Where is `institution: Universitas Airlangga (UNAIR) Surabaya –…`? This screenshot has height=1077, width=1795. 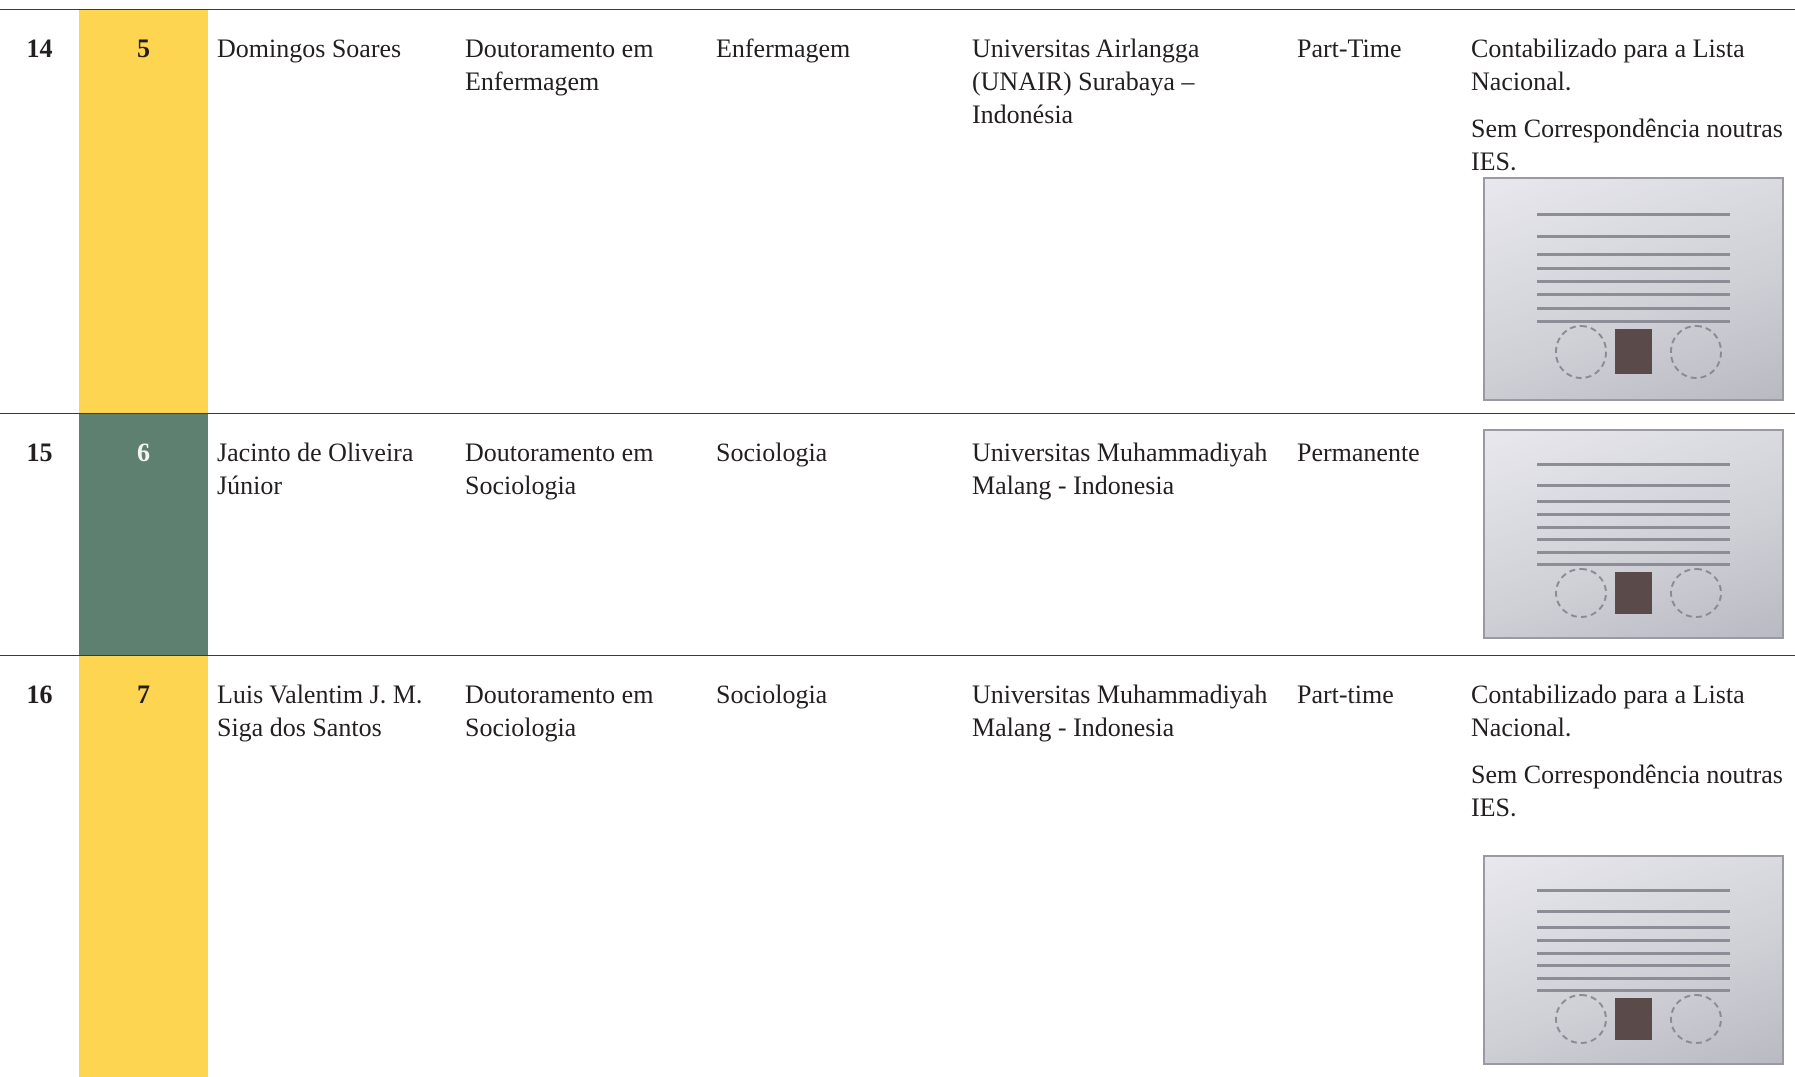
institution: Universitas Airlangga (UNAIR) Surabaya –… is located at coordinates (1086, 81).